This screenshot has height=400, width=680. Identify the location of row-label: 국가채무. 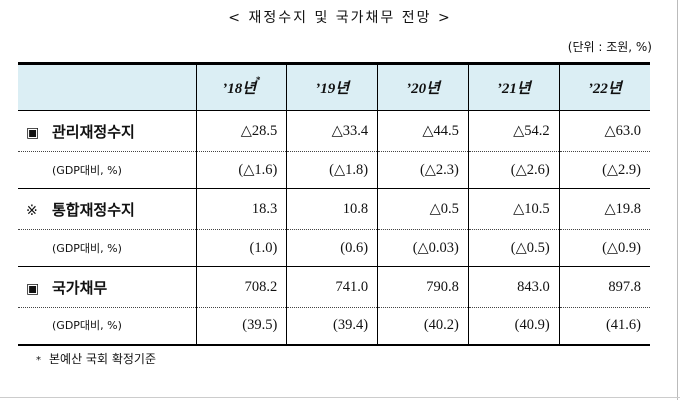
(80, 287).